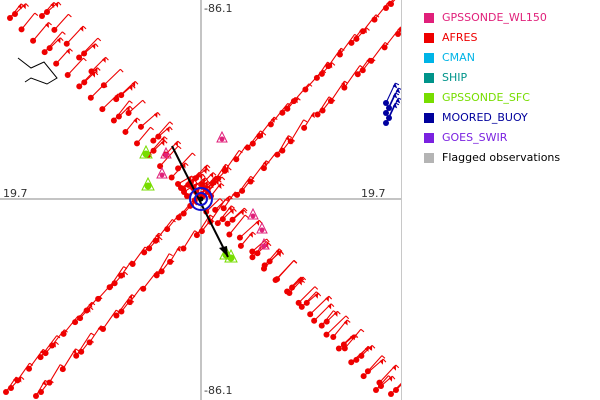  Describe the element at coordinates (155, 115) in the screenshot. I see `afres-nw-se-track-b-8-flag` at that location.